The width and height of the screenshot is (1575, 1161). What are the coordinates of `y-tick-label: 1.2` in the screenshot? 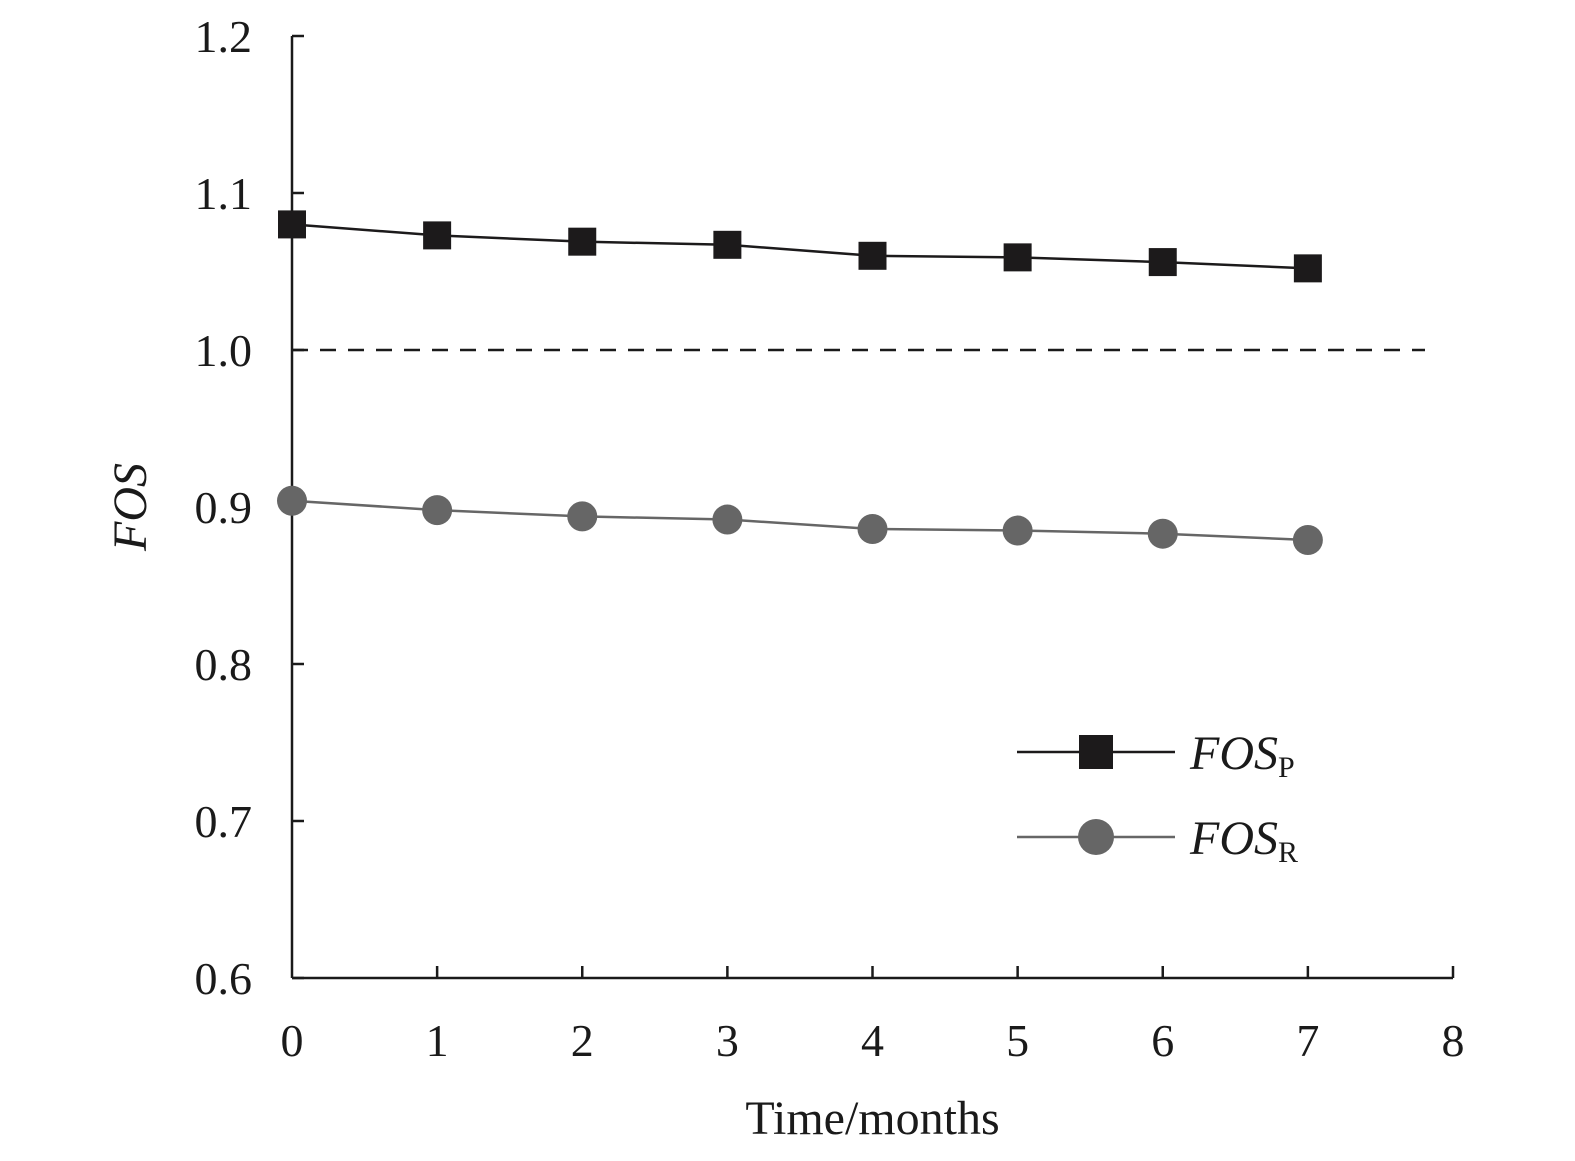 It's located at (224, 36).